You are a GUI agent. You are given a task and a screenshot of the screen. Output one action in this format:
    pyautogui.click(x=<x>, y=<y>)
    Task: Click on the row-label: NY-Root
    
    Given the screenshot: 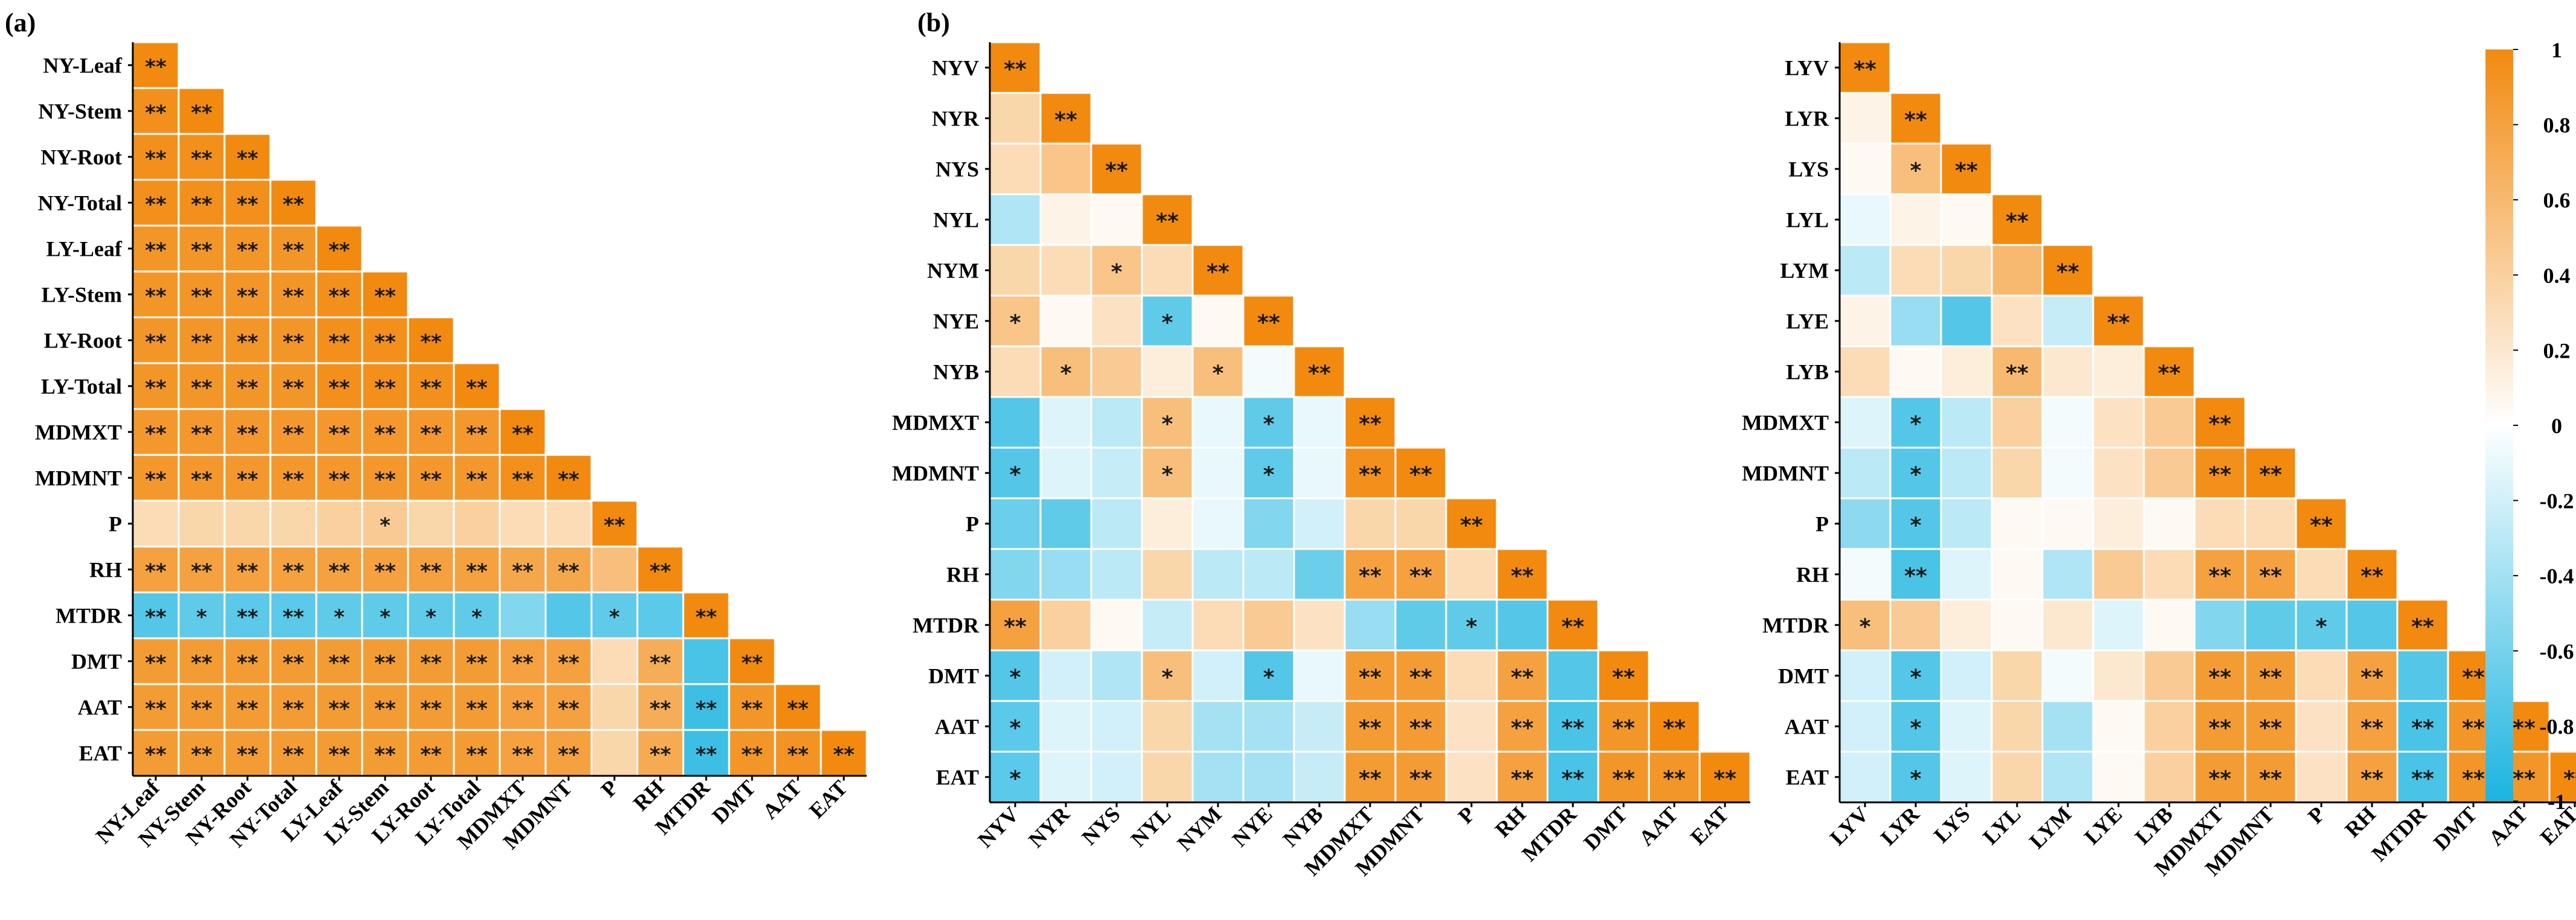 What is the action you would take?
    pyautogui.click(x=81, y=157)
    